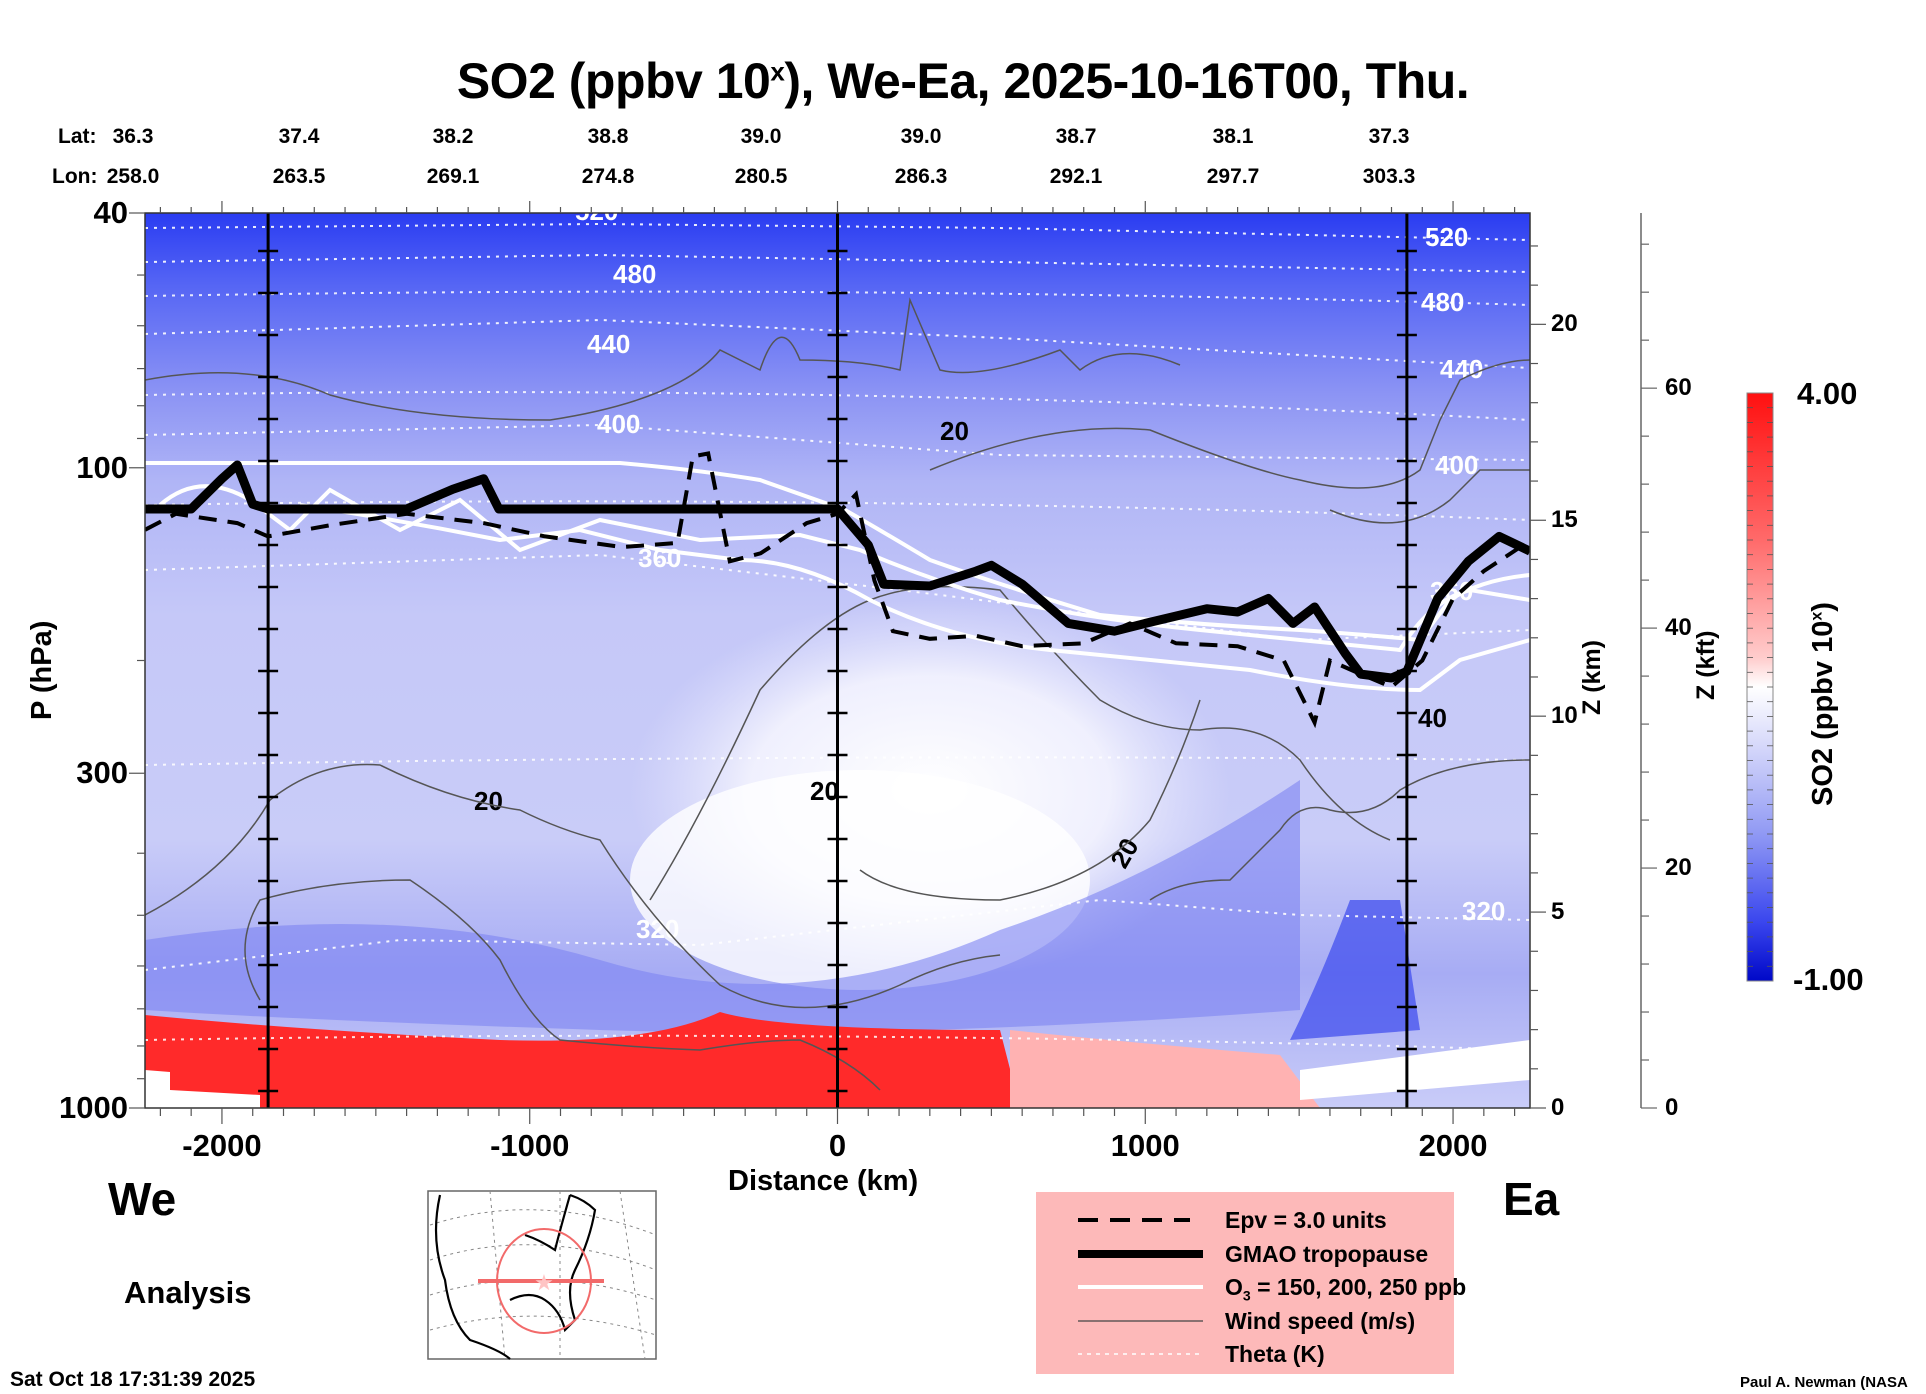 The height and width of the screenshot is (1394, 1926). What do you see at coordinates (515, 1276) in the screenshot?
I see `coastline` at bounding box center [515, 1276].